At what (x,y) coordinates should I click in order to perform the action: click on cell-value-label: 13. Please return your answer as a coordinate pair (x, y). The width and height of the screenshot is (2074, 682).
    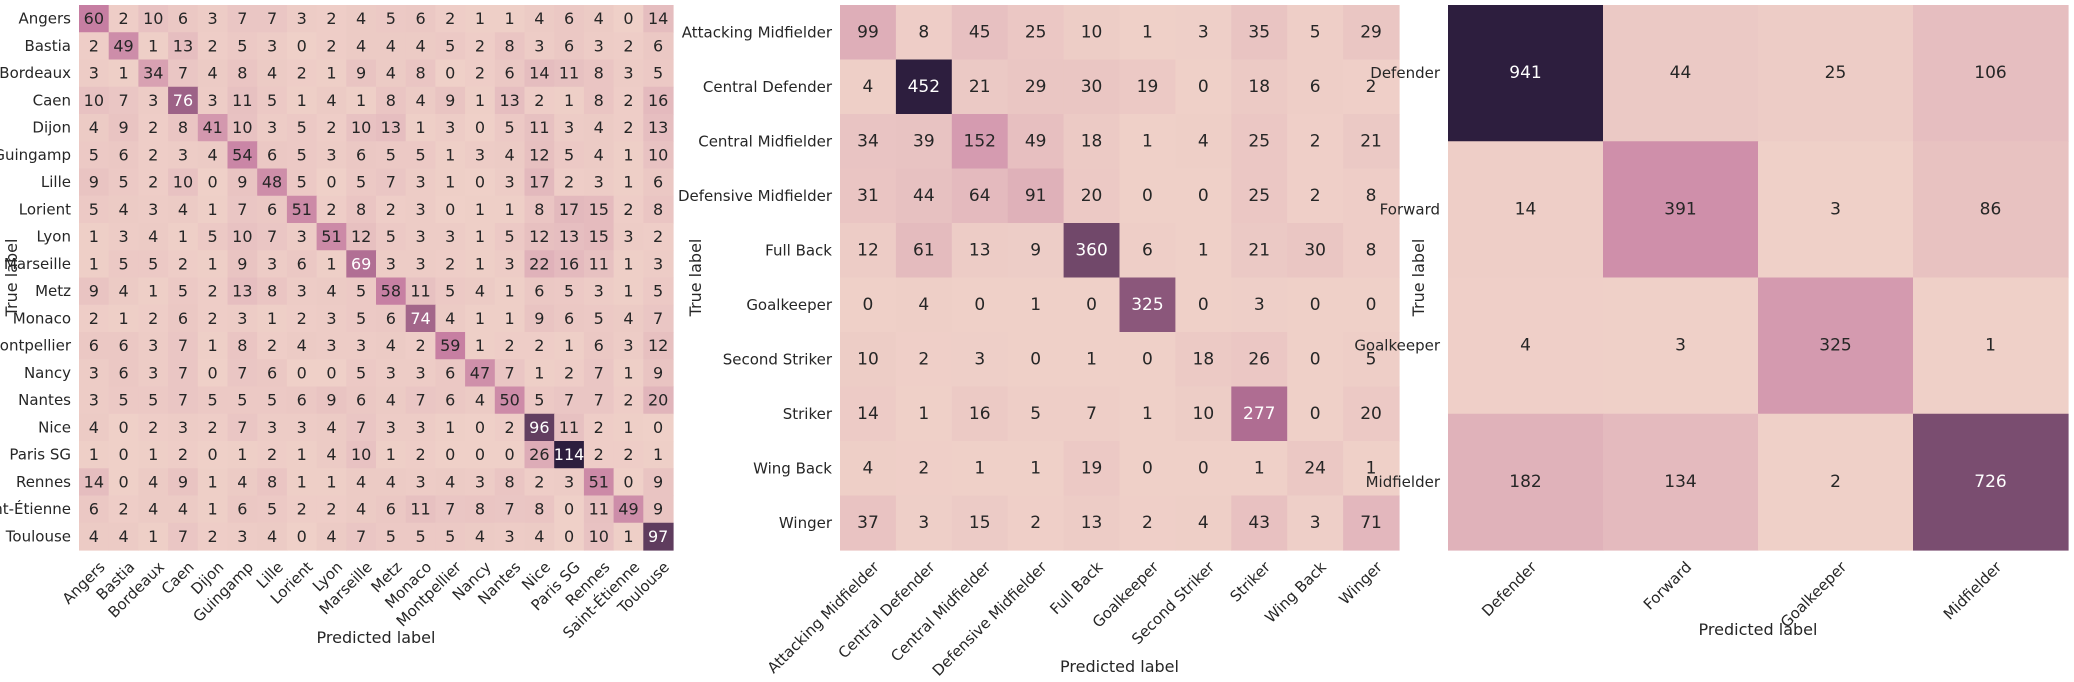
    Looking at the image, I should click on (569, 236).